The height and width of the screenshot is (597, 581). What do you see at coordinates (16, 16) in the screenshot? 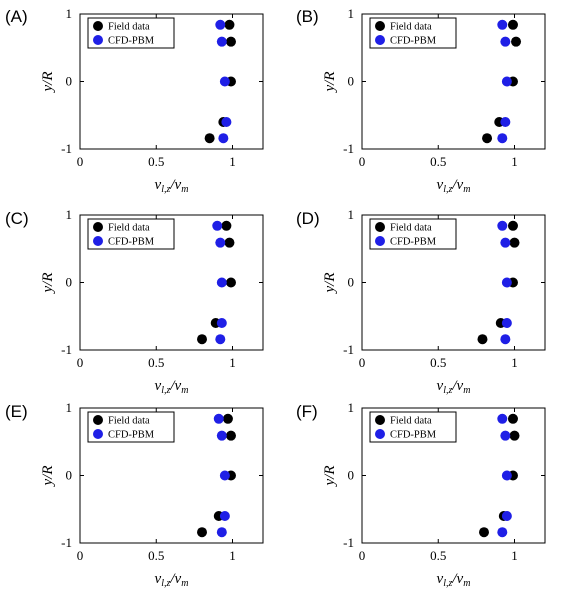
I see `panel-letter: (A)` at bounding box center [16, 16].